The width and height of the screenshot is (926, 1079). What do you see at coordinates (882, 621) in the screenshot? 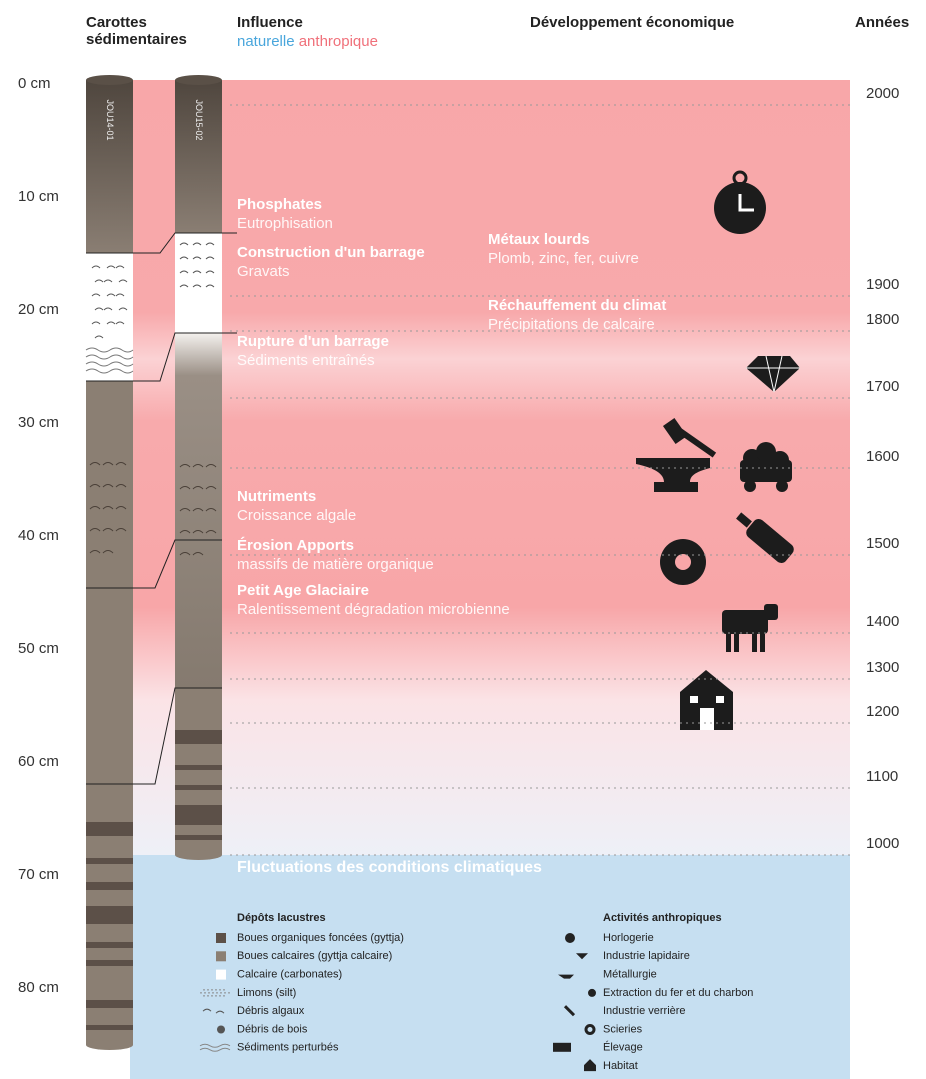
I see `year-label: 1400` at bounding box center [882, 621].